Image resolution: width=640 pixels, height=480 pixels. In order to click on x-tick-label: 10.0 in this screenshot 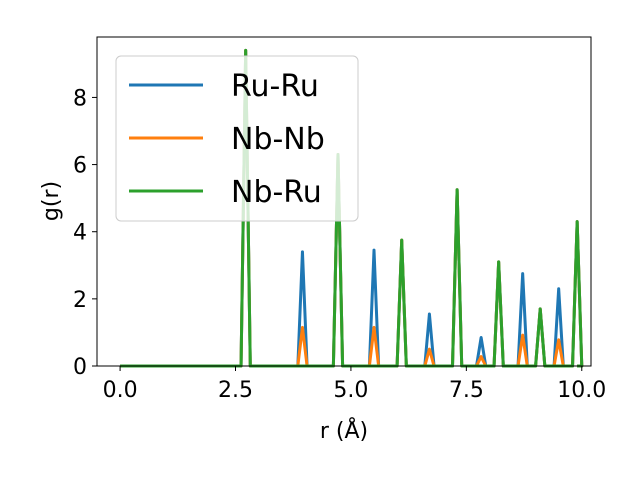, I will do `click(581, 390)`.